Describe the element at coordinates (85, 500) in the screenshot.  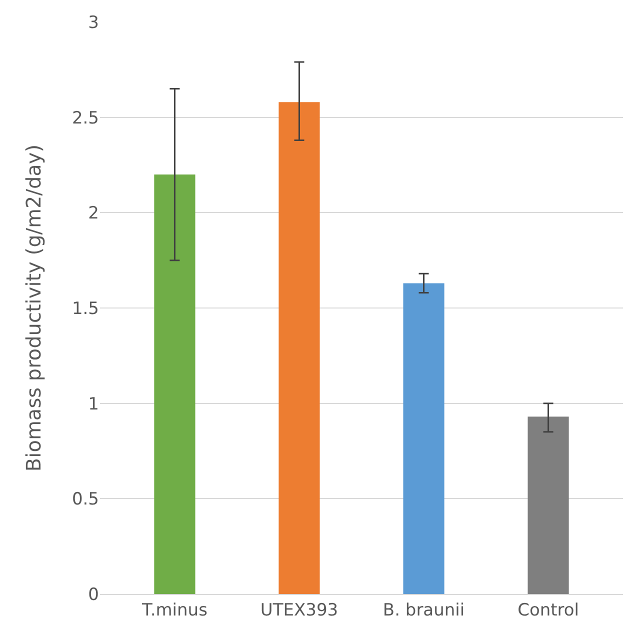
I see `y-tick-label: 0.5` at that location.